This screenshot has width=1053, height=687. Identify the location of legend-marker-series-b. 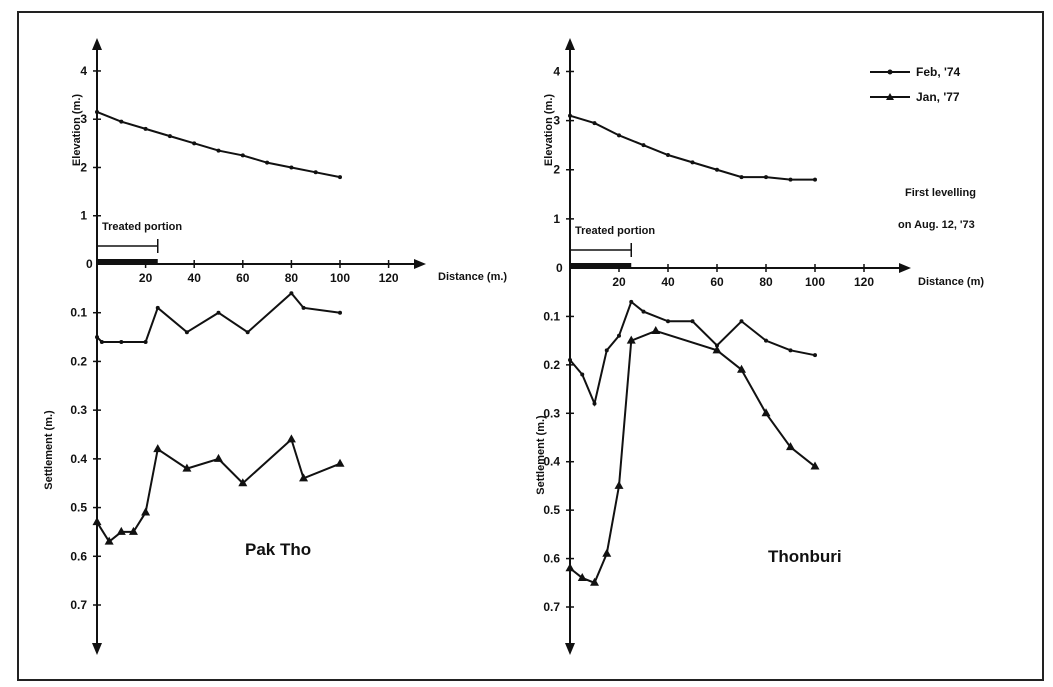
(890, 96).